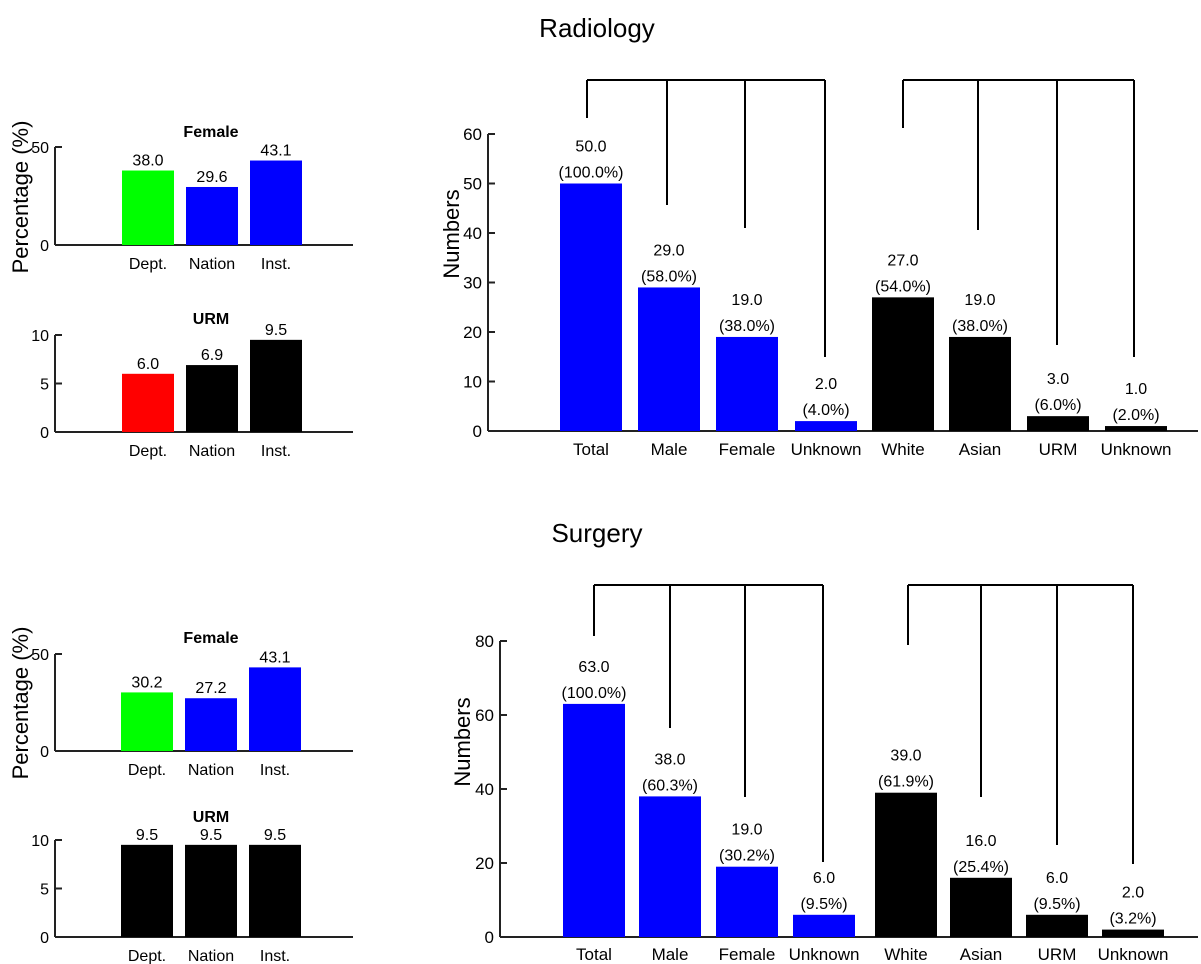  Describe the element at coordinates (146, 682) in the screenshot. I see `bar-value-label: 30.2` at that location.